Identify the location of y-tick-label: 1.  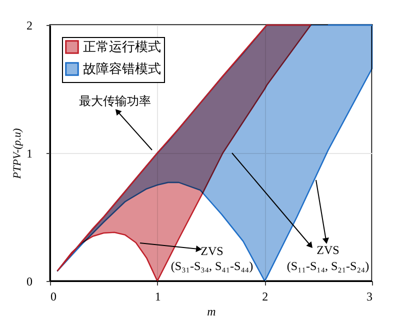
(29, 153).